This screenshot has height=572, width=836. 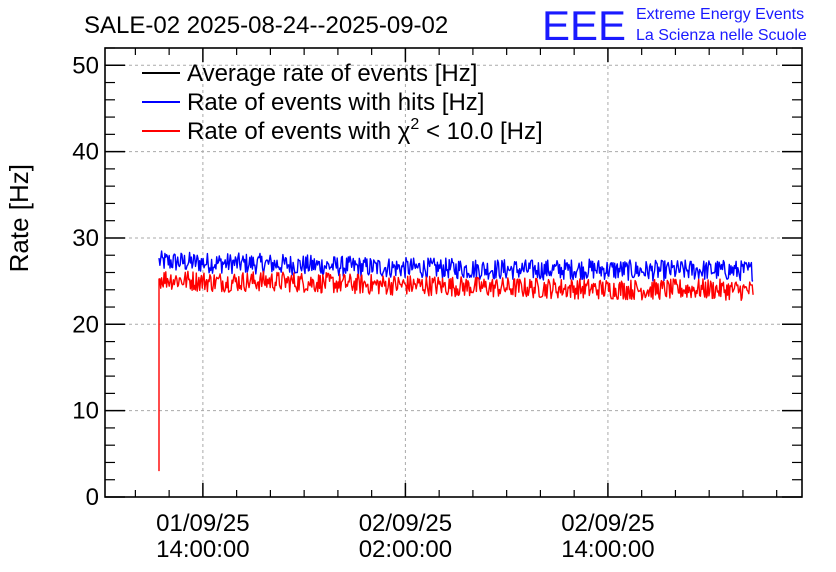 What do you see at coordinates (85, 411) in the screenshot?
I see `y-tick-label: 10` at bounding box center [85, 411].